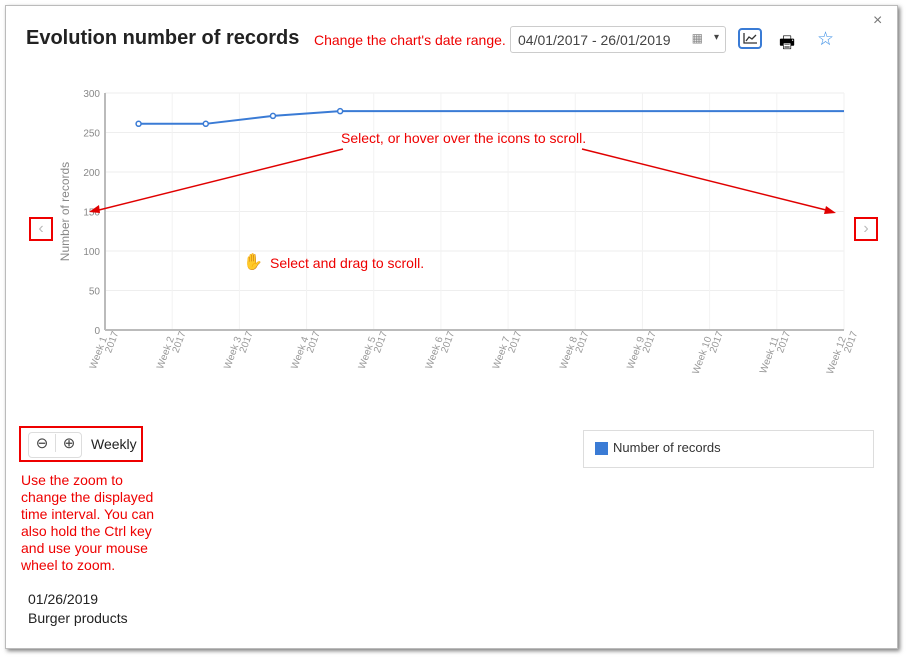 This screenshot has width=906, height=658. I want to click on y-tick-label: 0, so click(97, 331).